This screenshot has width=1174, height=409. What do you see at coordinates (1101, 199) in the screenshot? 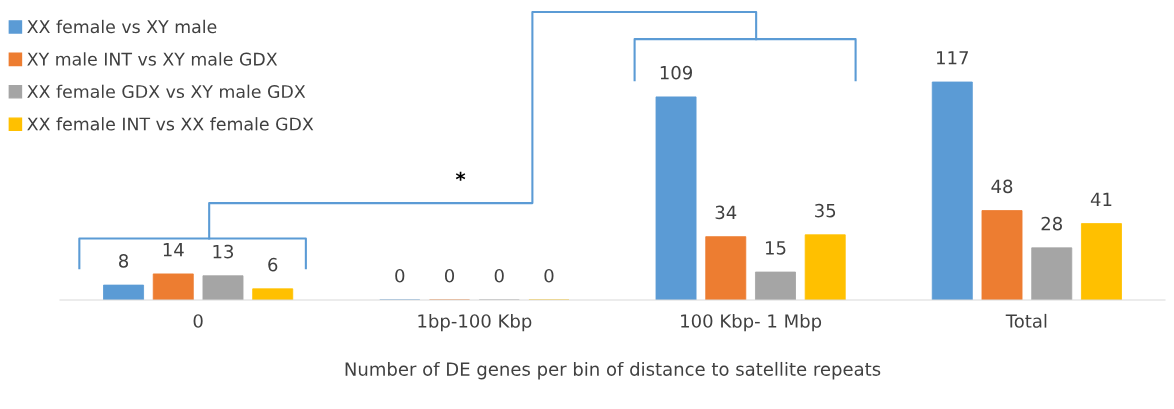
I see `data-label: 41` at bounding box center [1101, 199].